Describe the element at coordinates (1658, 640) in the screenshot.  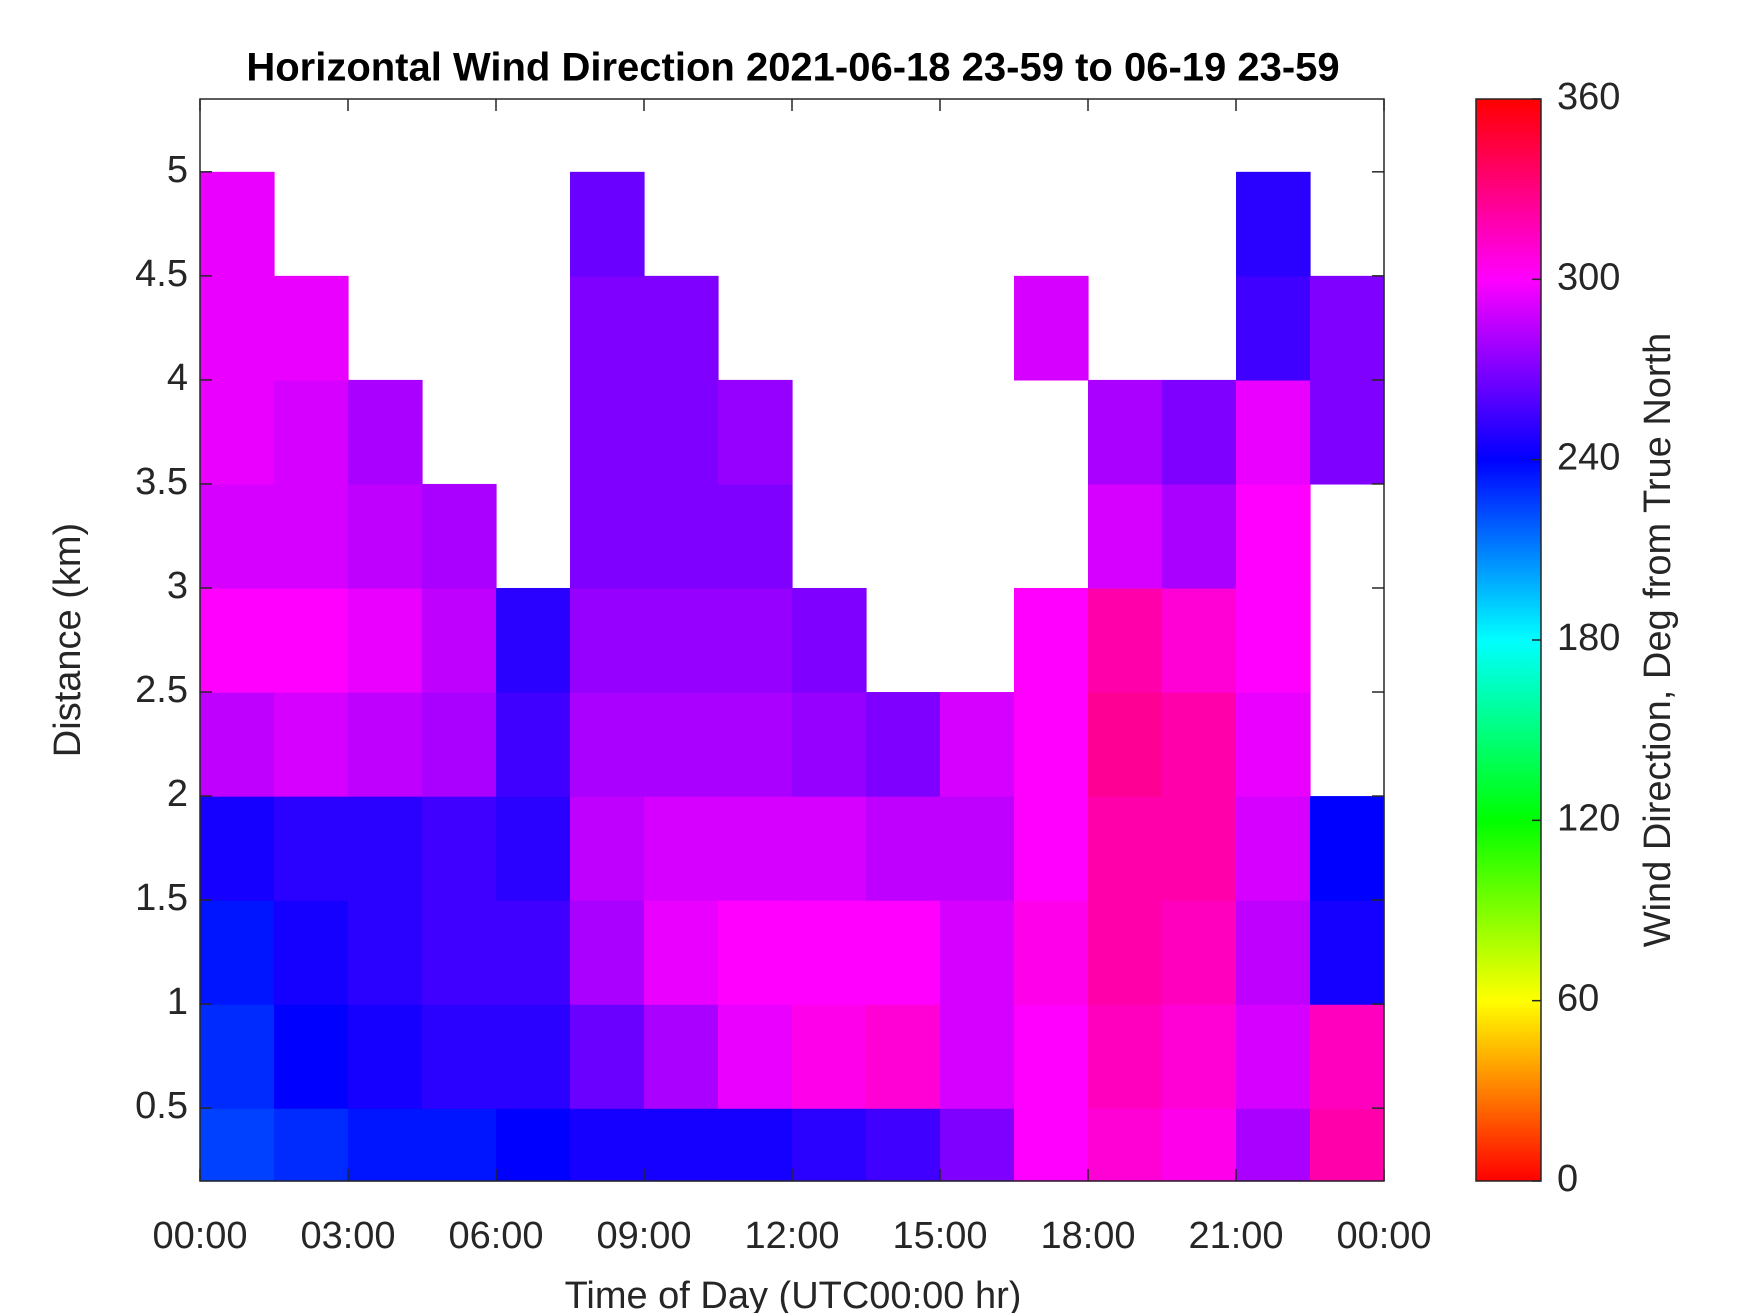
I see `colorbar-label: Wind Direction, Deg from True North` at that location.